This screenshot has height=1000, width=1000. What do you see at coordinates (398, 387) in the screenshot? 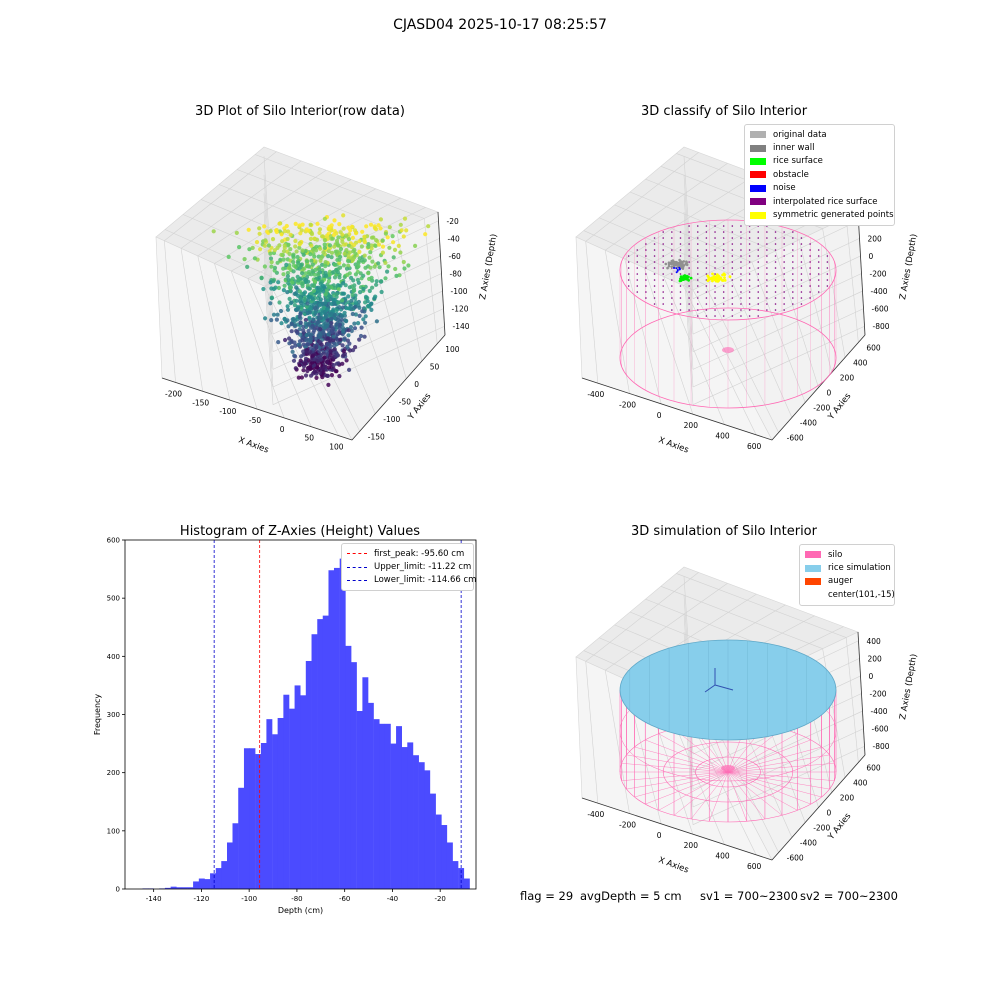
I see `p1-y-axis-line` at bounding box center [398, 387].